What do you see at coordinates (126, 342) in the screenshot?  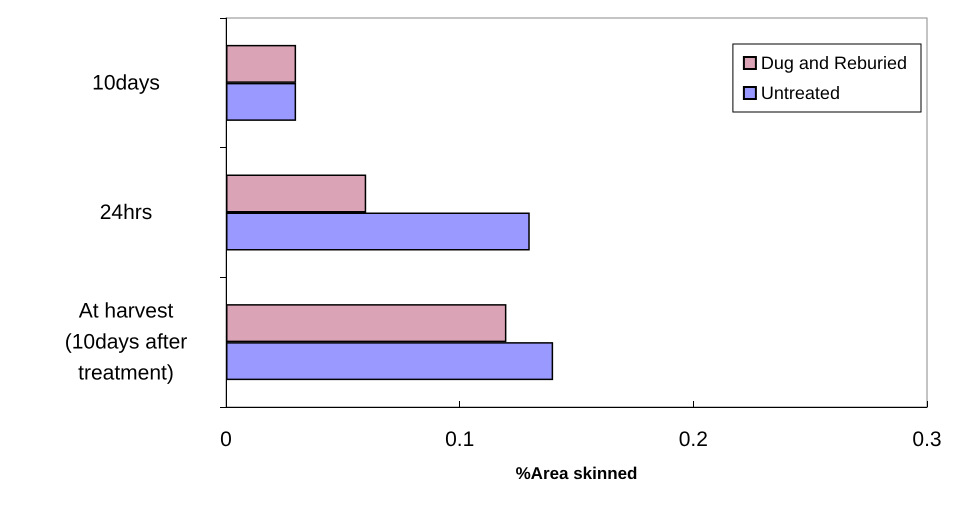 I see `y-tick-label: At harvest (10days after treatment)` at bounding box center [126, 342].